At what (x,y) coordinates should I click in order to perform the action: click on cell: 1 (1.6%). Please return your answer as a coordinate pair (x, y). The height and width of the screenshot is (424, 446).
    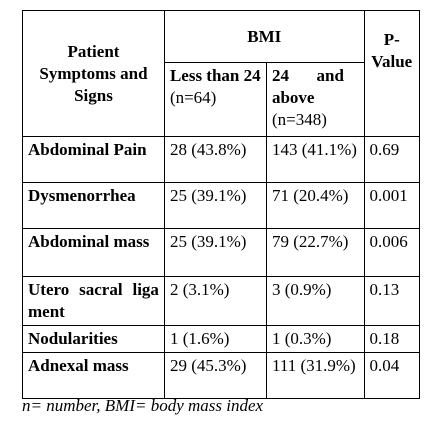
    Looking at the image, I should click on (215, 339).